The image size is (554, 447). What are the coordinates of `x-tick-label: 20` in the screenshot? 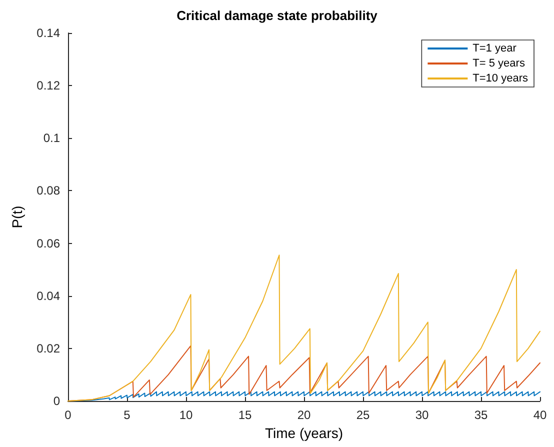 It's located at (304, 415).